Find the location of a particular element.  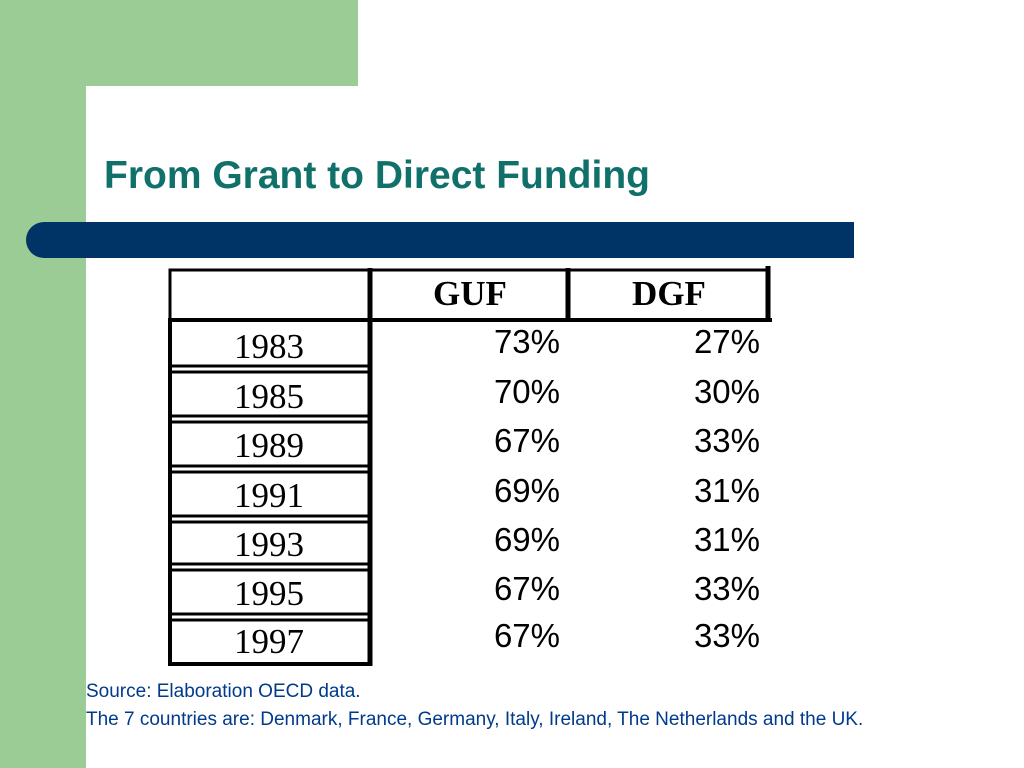

dgf-value-1985: 30% is located at coordinates (726, 391).